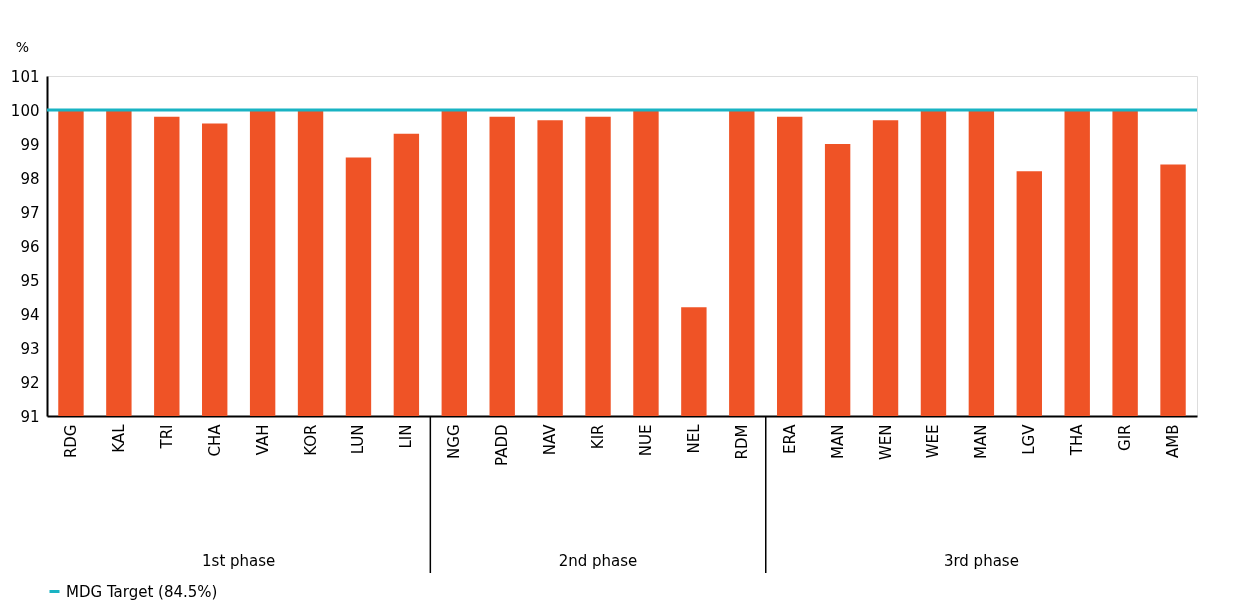 Image resolution: width=1235 pixels, height=616 pixels. Describe the element at coordinates (30, 382) in the screenshot. I see `y-tick-label: 92` at that location.